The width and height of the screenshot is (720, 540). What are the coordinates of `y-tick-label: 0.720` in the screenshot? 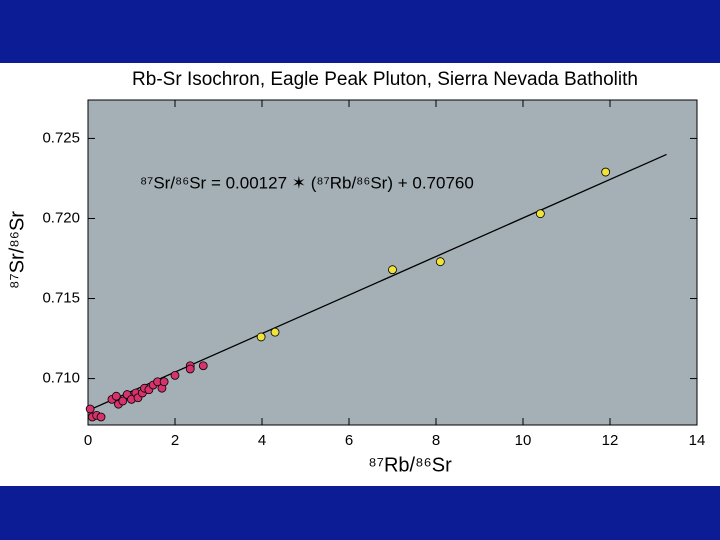 It's located at (61, 217).